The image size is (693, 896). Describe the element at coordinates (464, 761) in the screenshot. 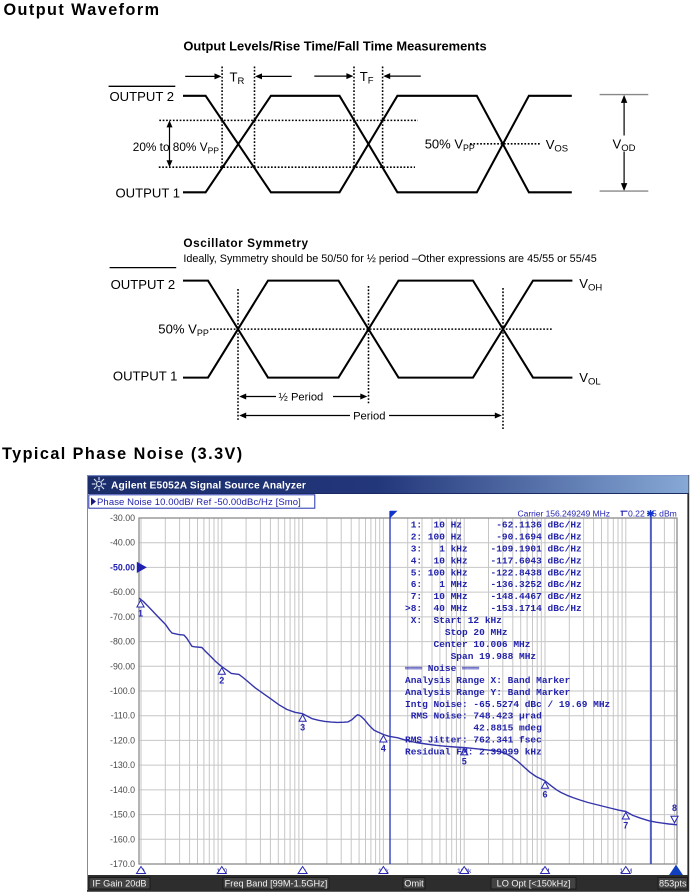

I see `svg-text: 5` at that location.